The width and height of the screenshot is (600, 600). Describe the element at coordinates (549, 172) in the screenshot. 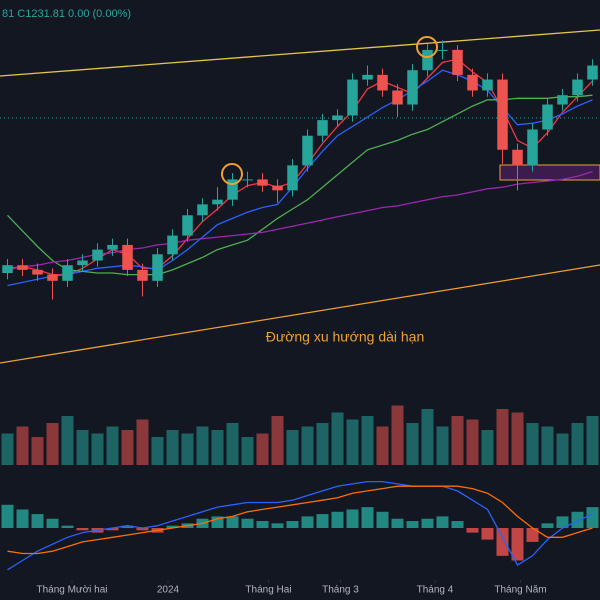

I see `zone` at that location.